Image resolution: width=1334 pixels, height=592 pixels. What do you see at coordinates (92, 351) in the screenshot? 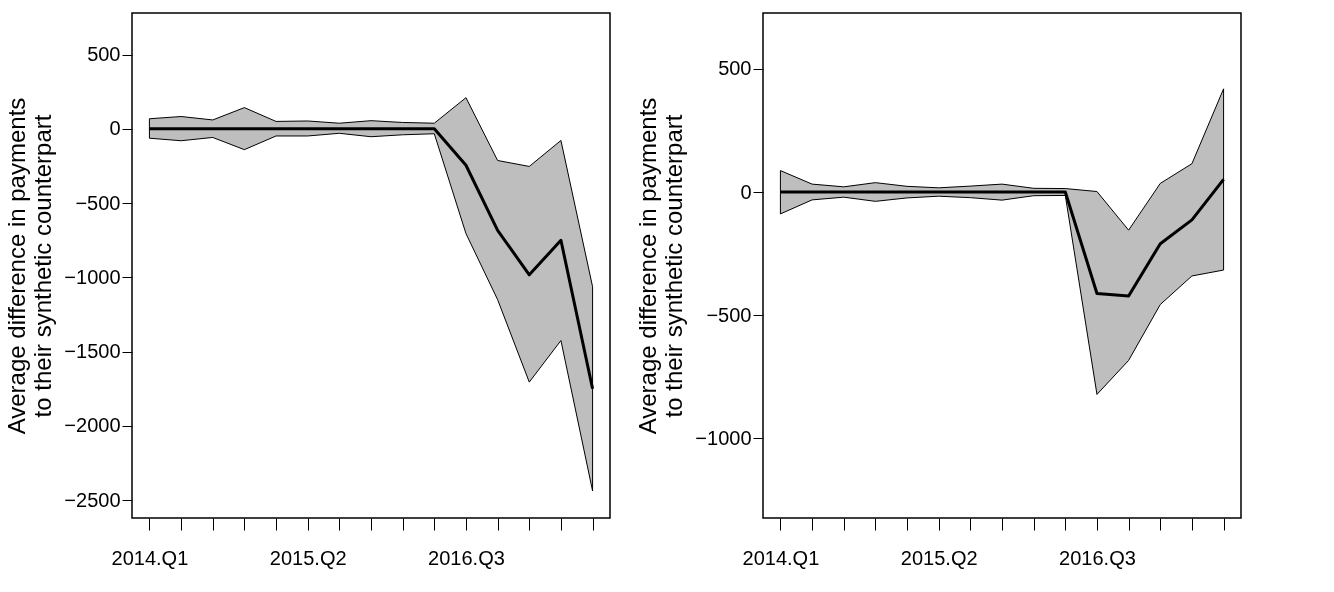
I see `y-tick-label: −1500` at bounding box center [92, 351].